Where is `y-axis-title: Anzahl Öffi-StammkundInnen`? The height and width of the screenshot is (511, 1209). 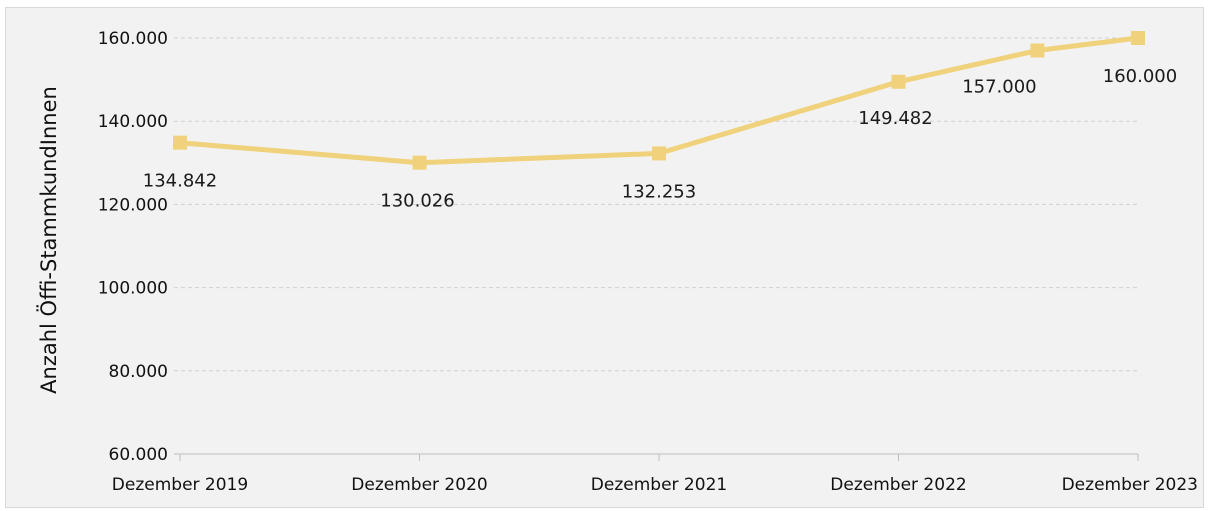 y-axis-title: Anzahl Öffi-StammkundInnen is located at coordinates (48, 240).